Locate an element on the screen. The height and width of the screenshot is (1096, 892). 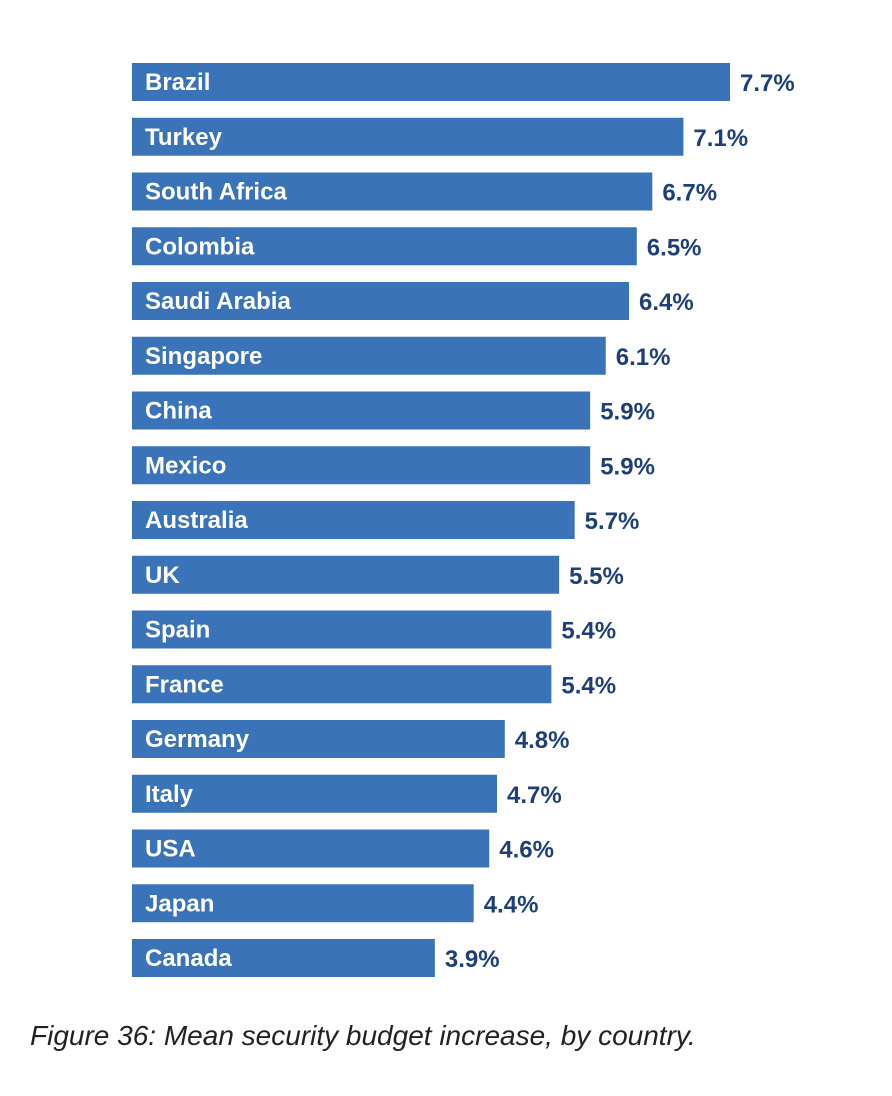
bar-germany is located at coordinates (318, 739).